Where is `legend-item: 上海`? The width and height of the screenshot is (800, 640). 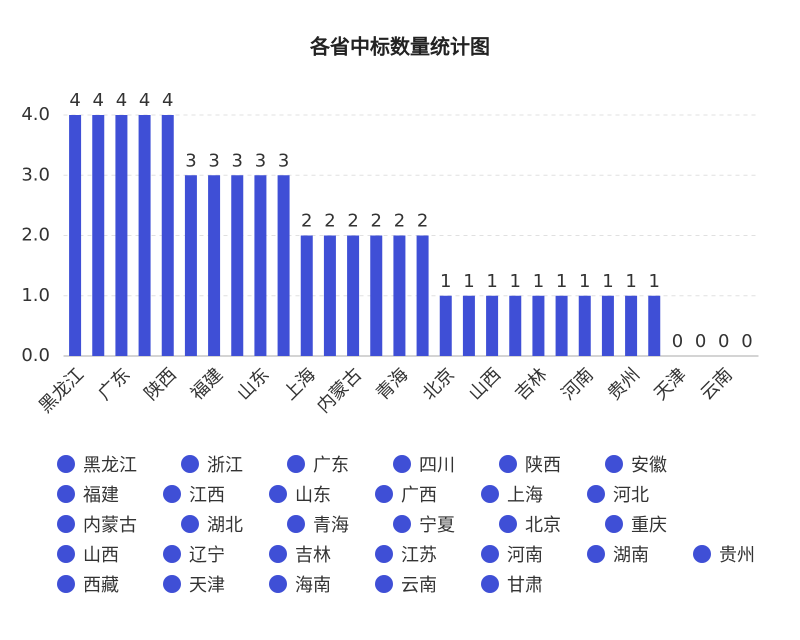 legend-item: 上海 is located at coordinates (512, 494).